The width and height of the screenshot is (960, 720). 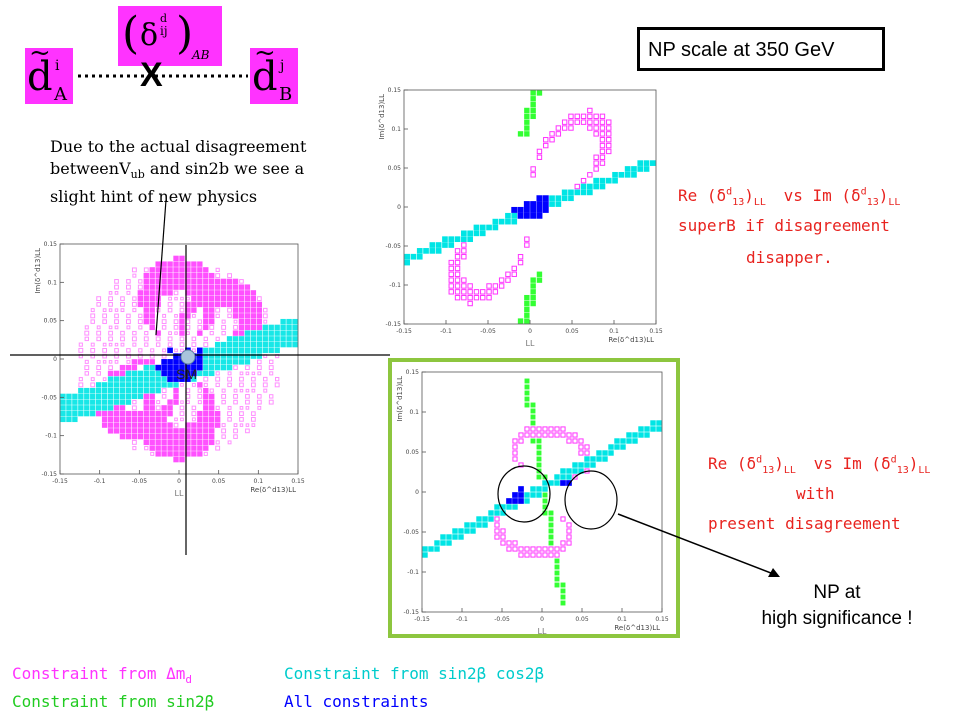 I want to click on top-right-plot-ytick-label: 0, so click(x=399, y=207).